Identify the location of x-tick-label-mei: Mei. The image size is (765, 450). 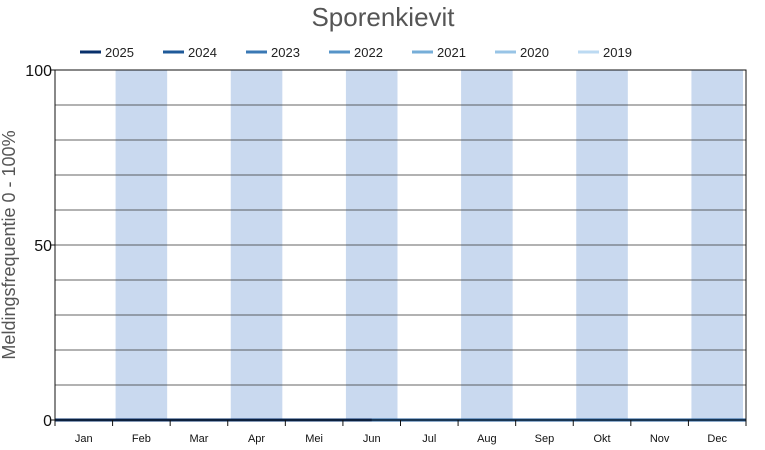
(314, 439).